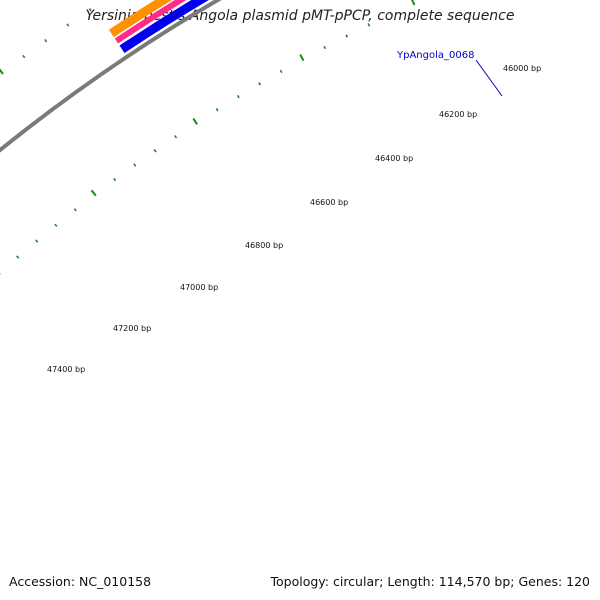 The image size is (600, 600). I want to click on outer-tick-ring, so click(46, 41).